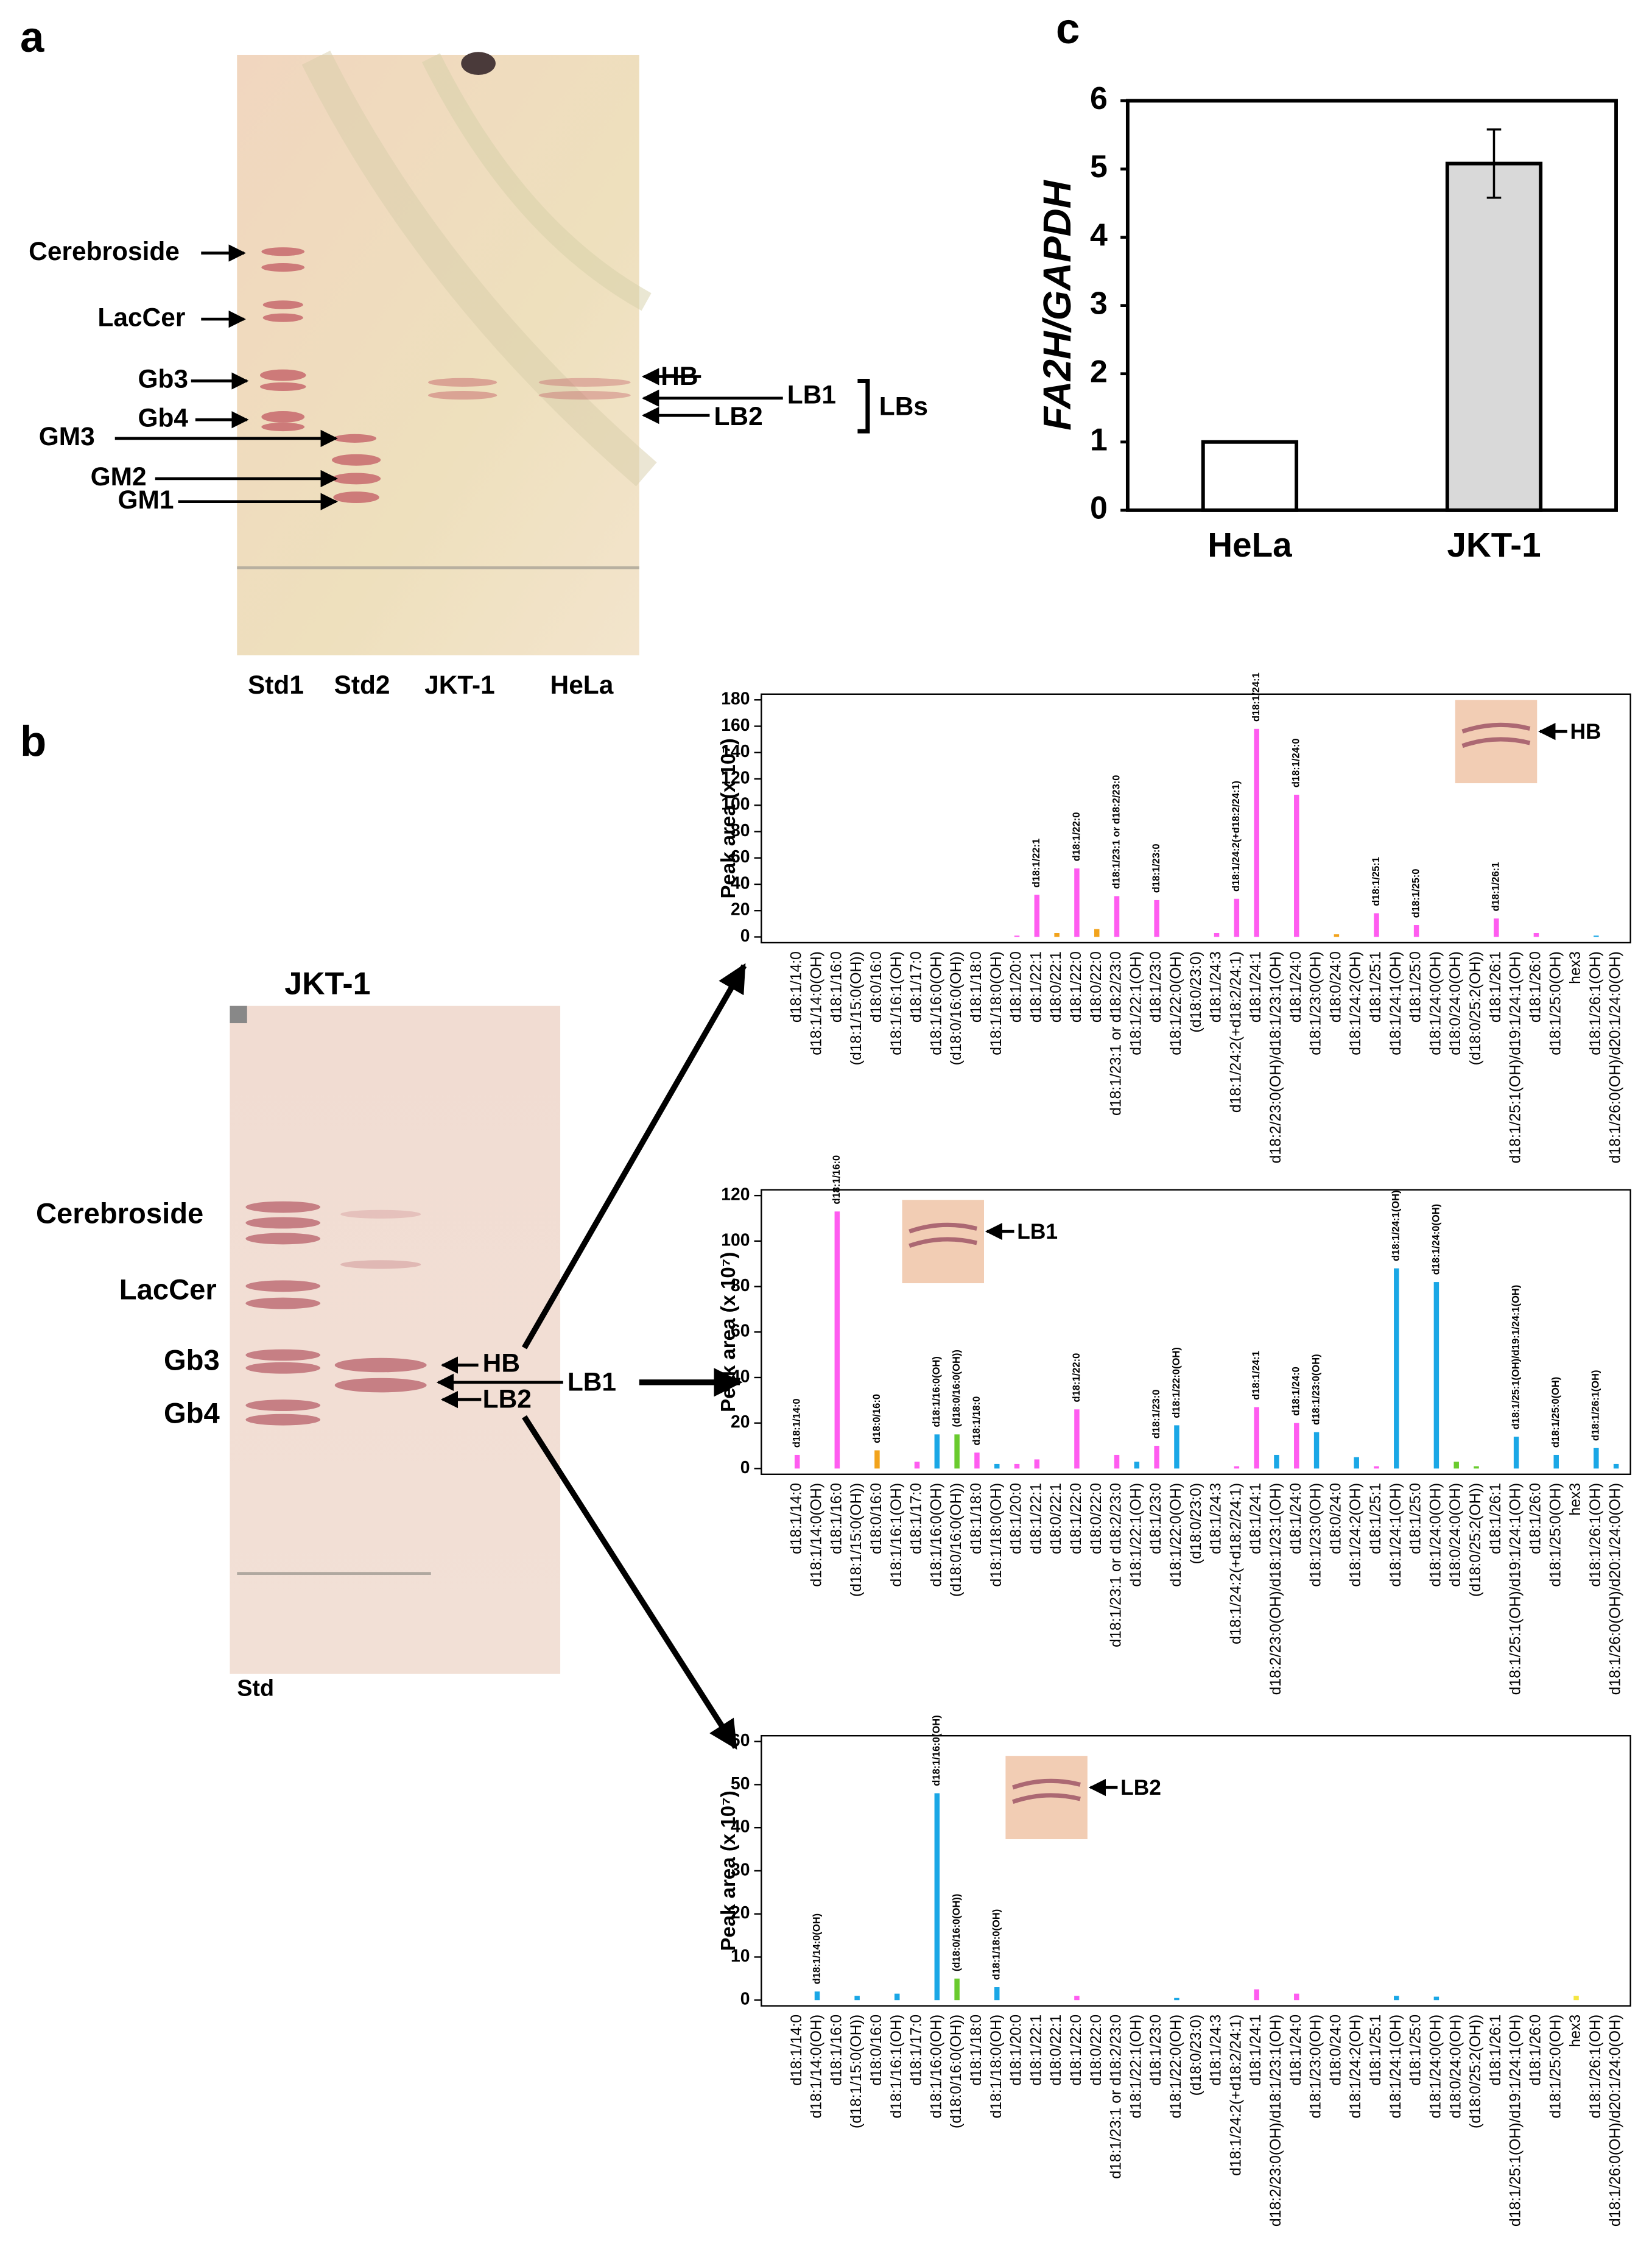  What do you see at coordinates (146, 499) in the screenshot?
I see `band-label: GM1` at bounding box center [146, 499].